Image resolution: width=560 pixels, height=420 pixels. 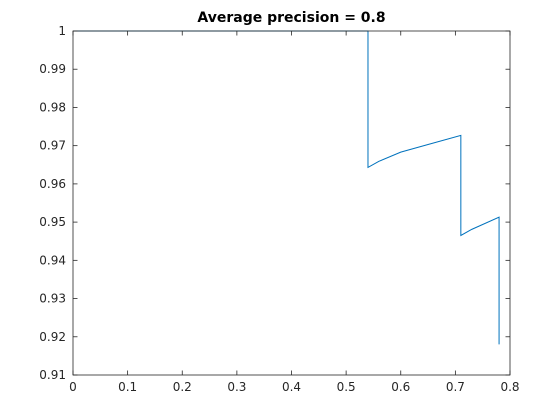 I want to click on chart-title: Average precision = 0.8, so click(x=291, y=18).